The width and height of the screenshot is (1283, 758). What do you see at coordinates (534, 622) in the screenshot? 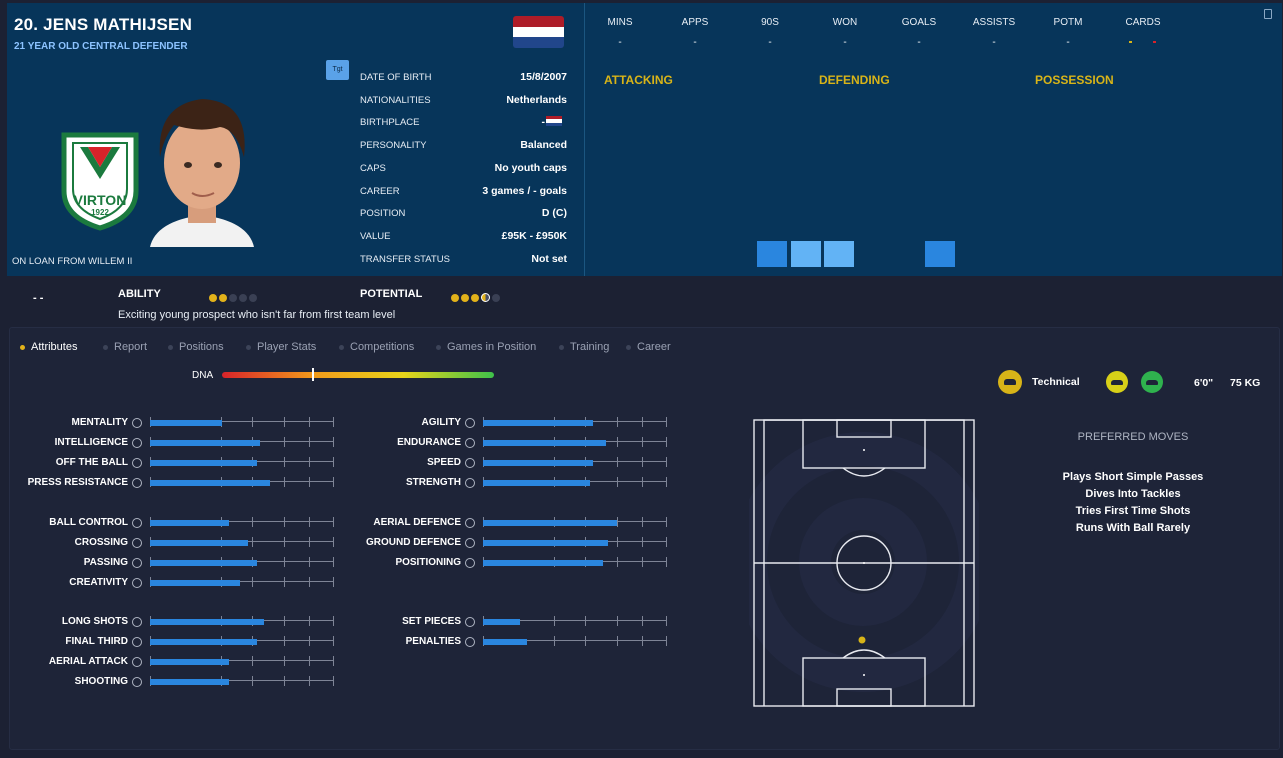
I see `attr-set-pieces: SET PIECES` at bounding box center [534, 622].